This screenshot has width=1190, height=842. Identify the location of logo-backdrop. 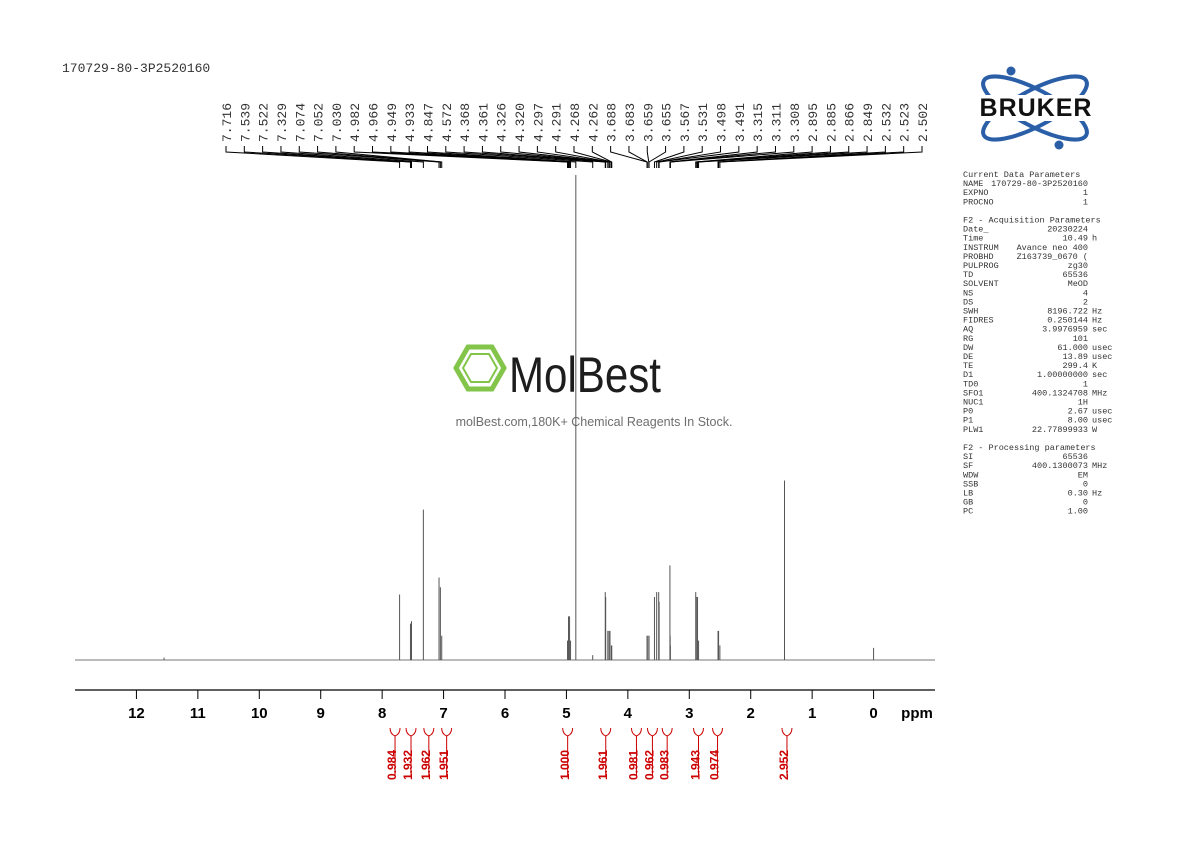
(1036, 108).